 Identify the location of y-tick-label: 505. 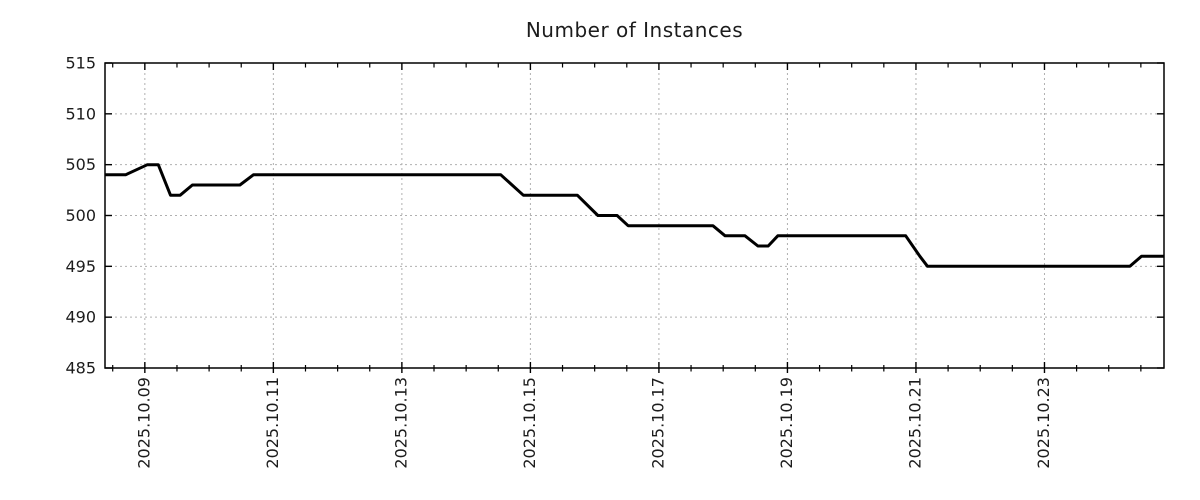
(80, 164).